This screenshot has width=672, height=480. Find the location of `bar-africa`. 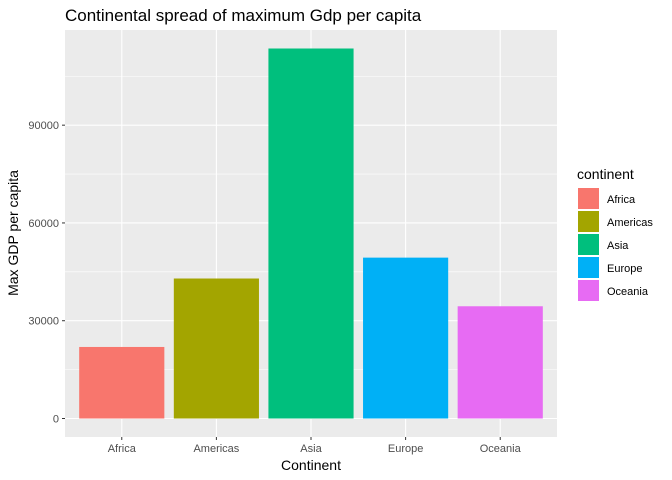

bar-africa is located at coordinates (122, 382).